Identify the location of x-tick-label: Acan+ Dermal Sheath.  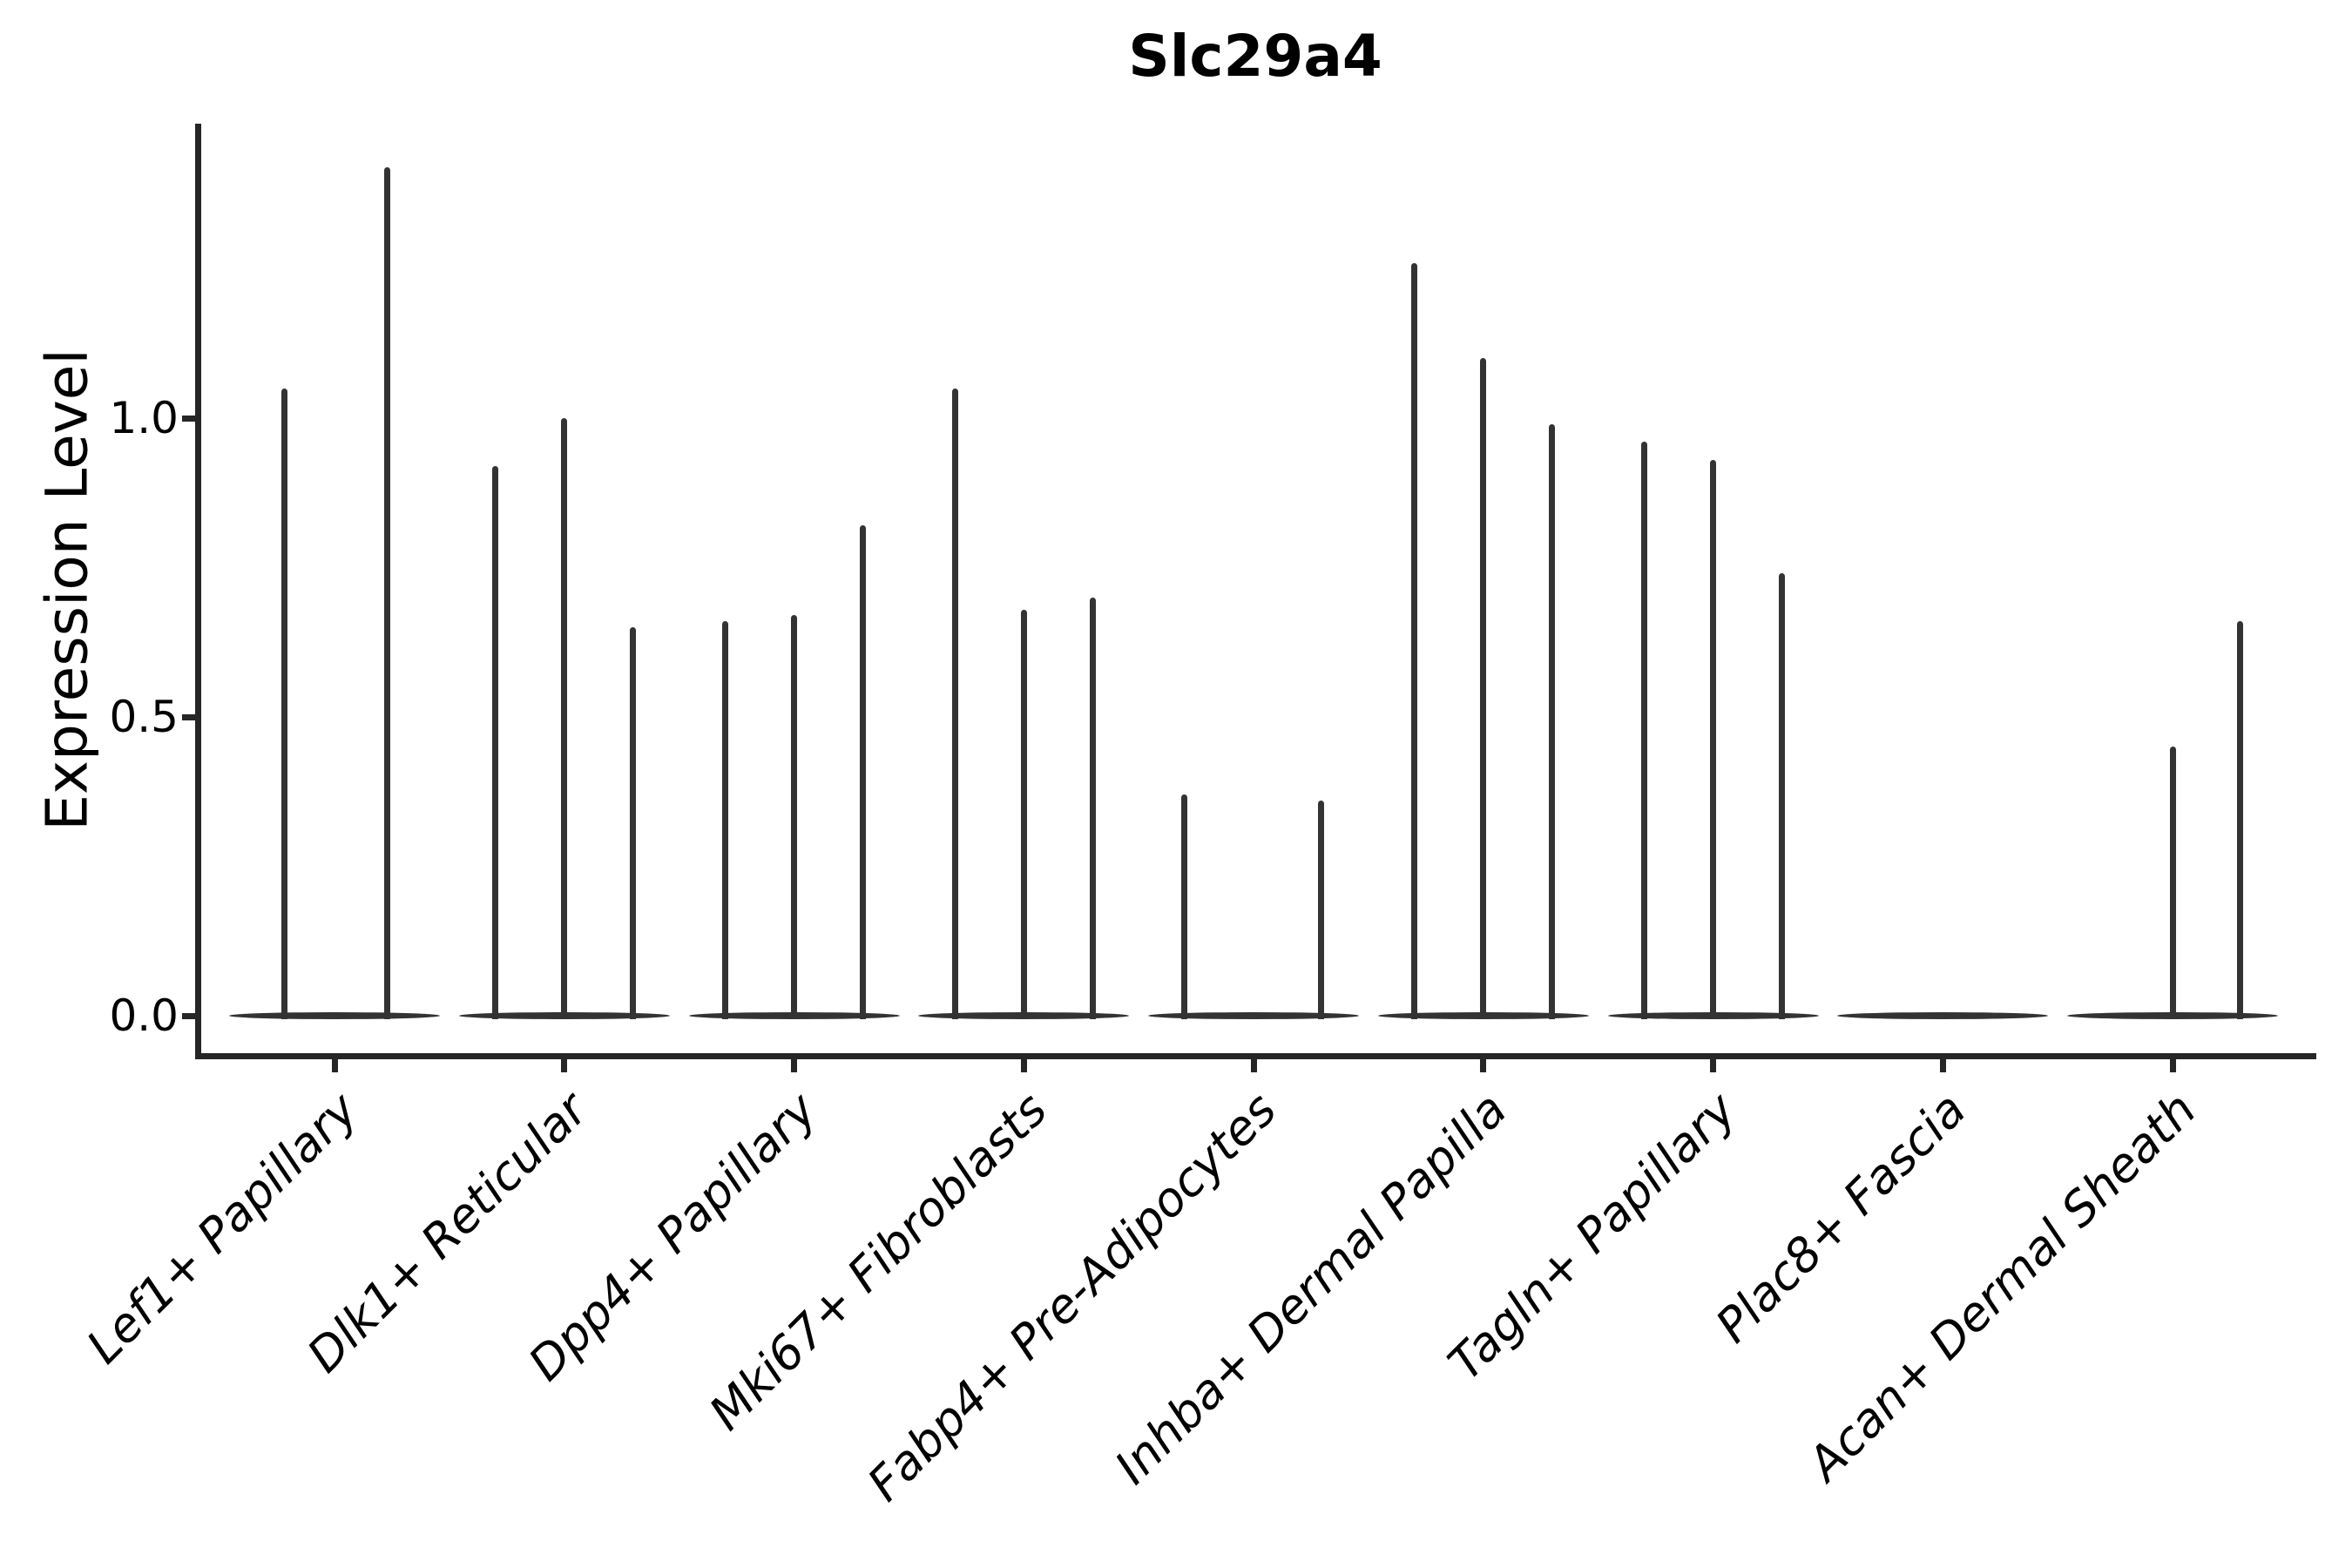
(2001, 1286).